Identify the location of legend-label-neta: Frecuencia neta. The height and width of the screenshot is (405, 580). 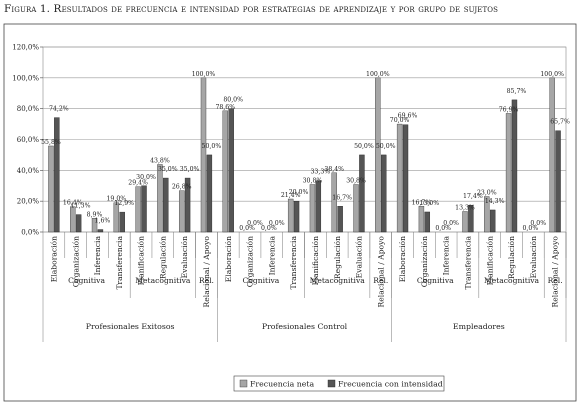
(282, 384).